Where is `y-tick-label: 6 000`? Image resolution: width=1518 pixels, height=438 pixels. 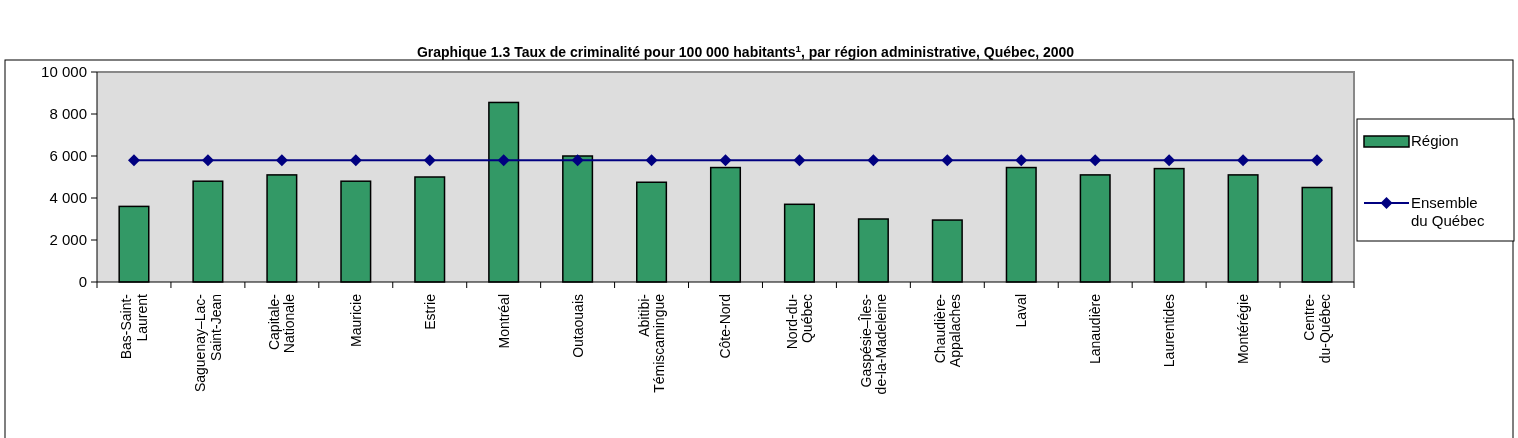 y-tick-label: 6 000 is located at coordinates (68, 156).